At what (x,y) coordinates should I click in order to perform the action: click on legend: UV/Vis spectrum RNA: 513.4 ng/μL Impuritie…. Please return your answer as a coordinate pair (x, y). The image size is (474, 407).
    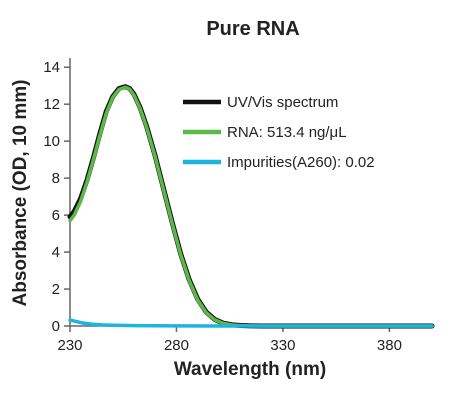
    Looking at the image, I should click on (279, 132).